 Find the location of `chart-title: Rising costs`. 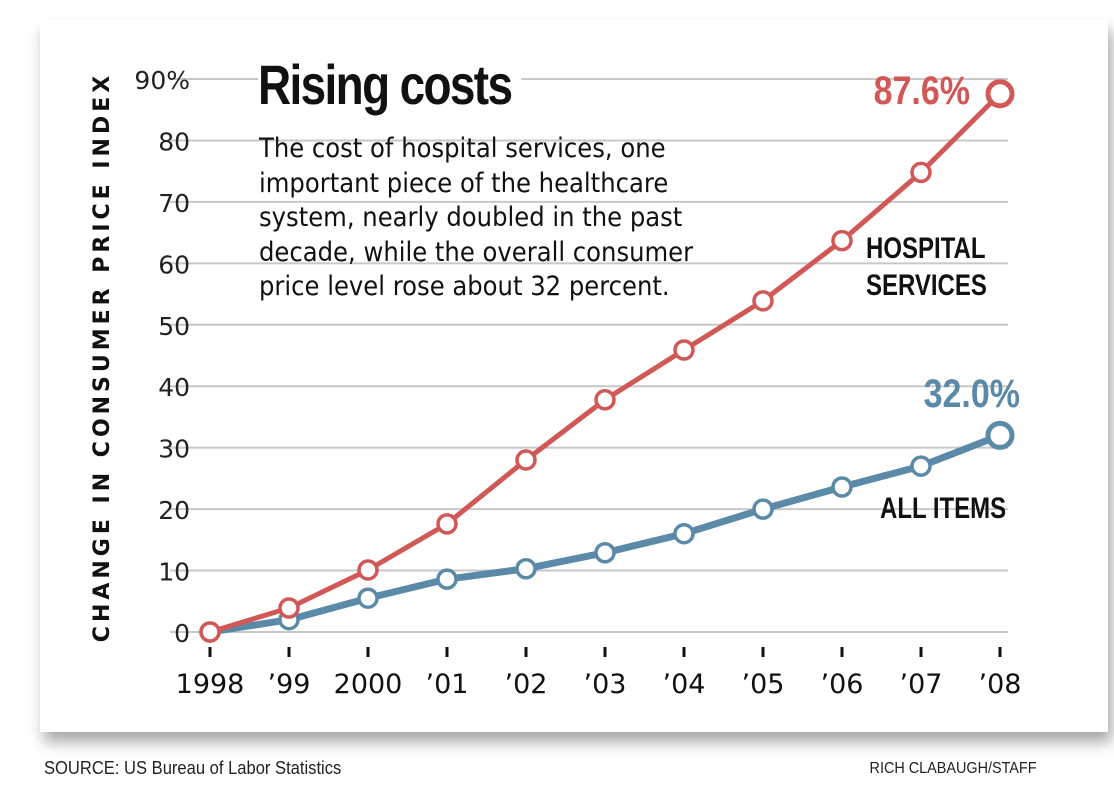

chart-title: Rising costs is located at coordinates (390, 84).